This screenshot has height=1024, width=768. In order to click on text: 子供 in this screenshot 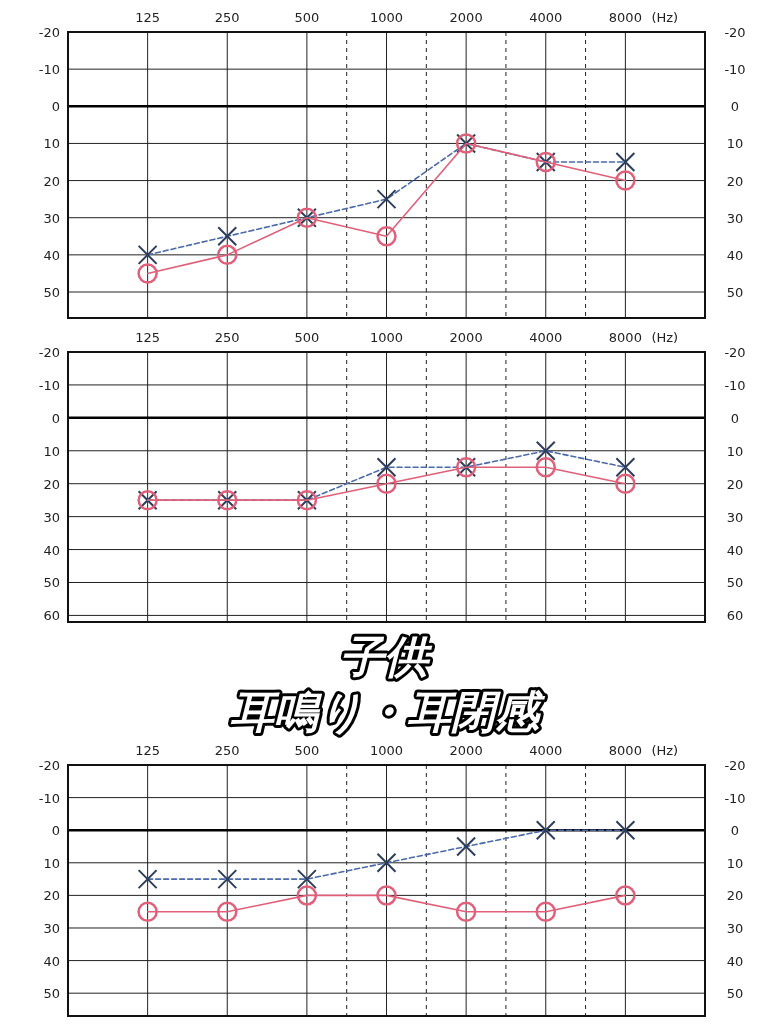, I will do `click(386, 656)`.